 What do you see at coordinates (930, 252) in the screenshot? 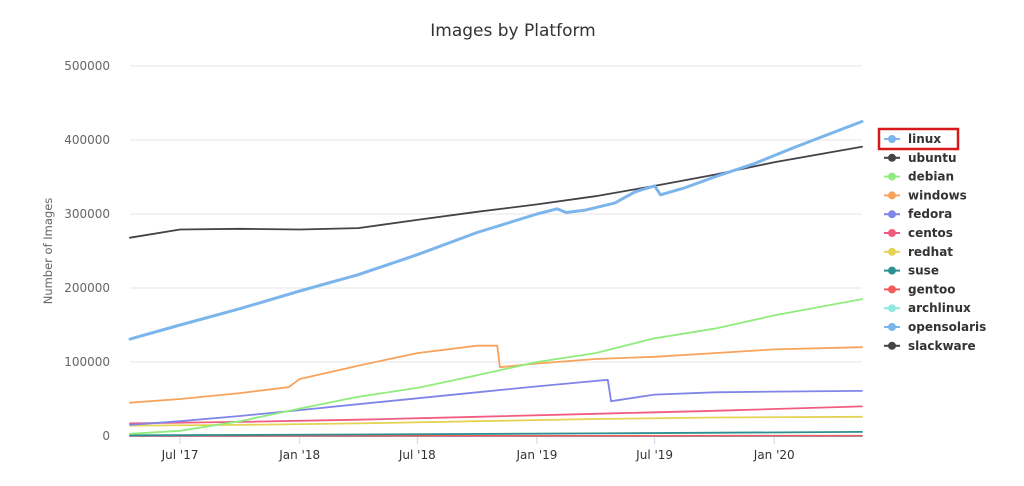
I see `legend-label: redhat` at bounding box center [930, 252].